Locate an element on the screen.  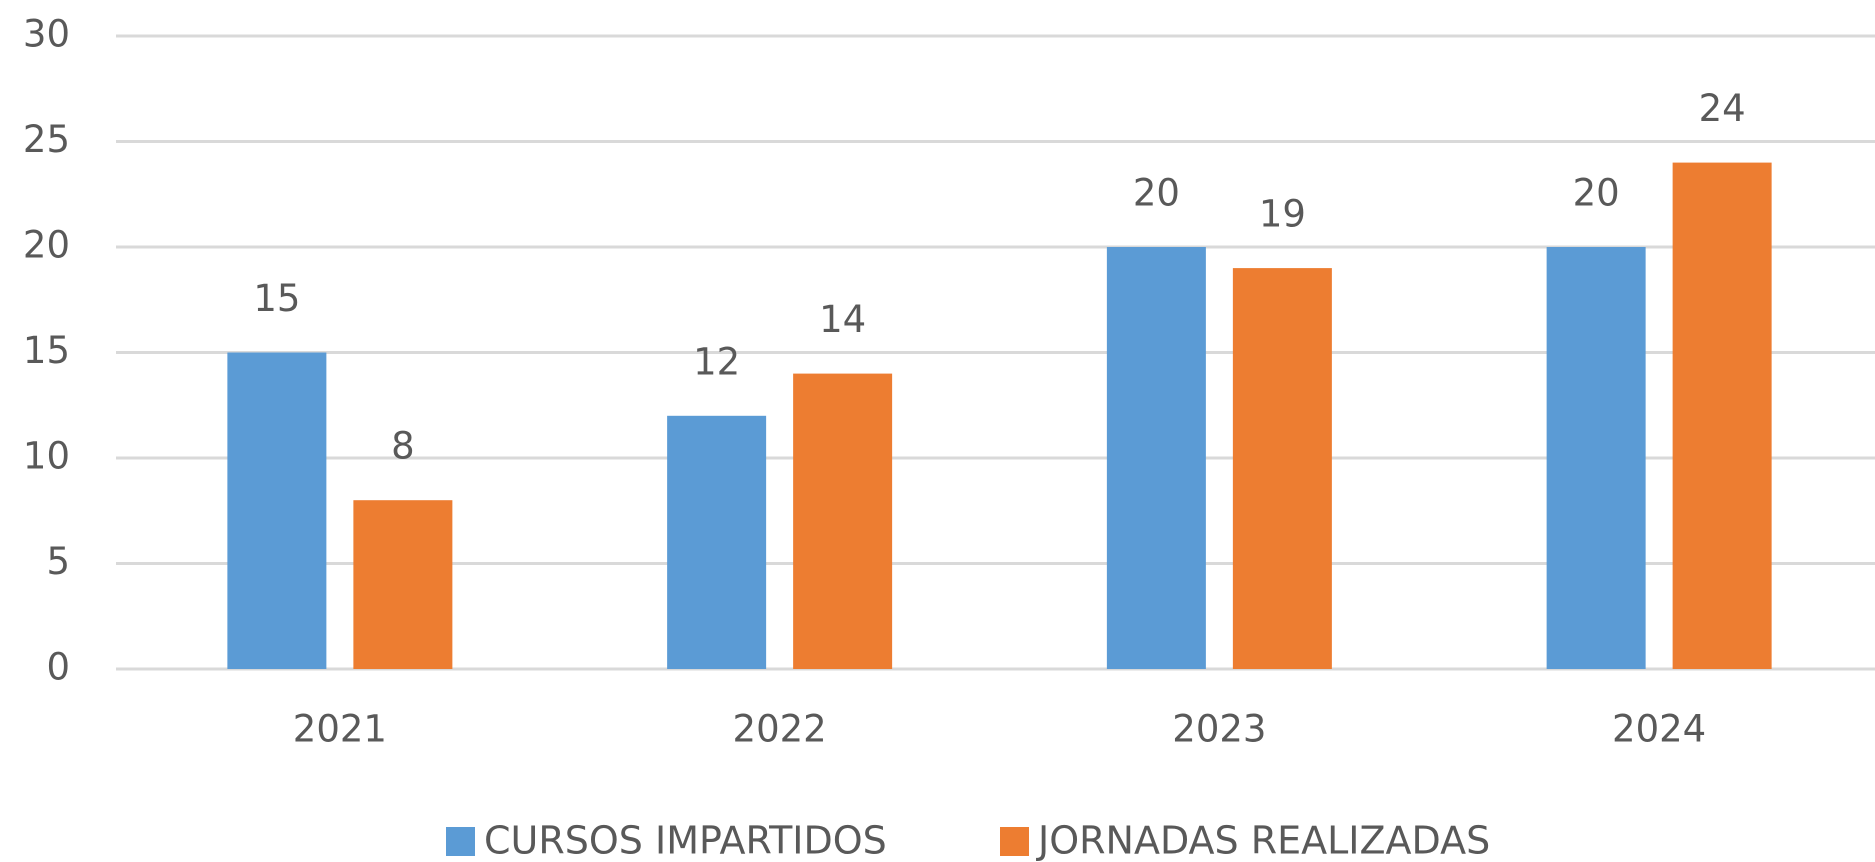
data-label: 15 is located at coordinates (276, 298).